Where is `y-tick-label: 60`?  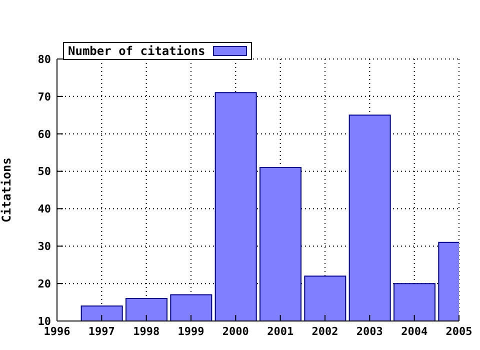 y-tick-label: 60 is located at coordinates (44, 134).